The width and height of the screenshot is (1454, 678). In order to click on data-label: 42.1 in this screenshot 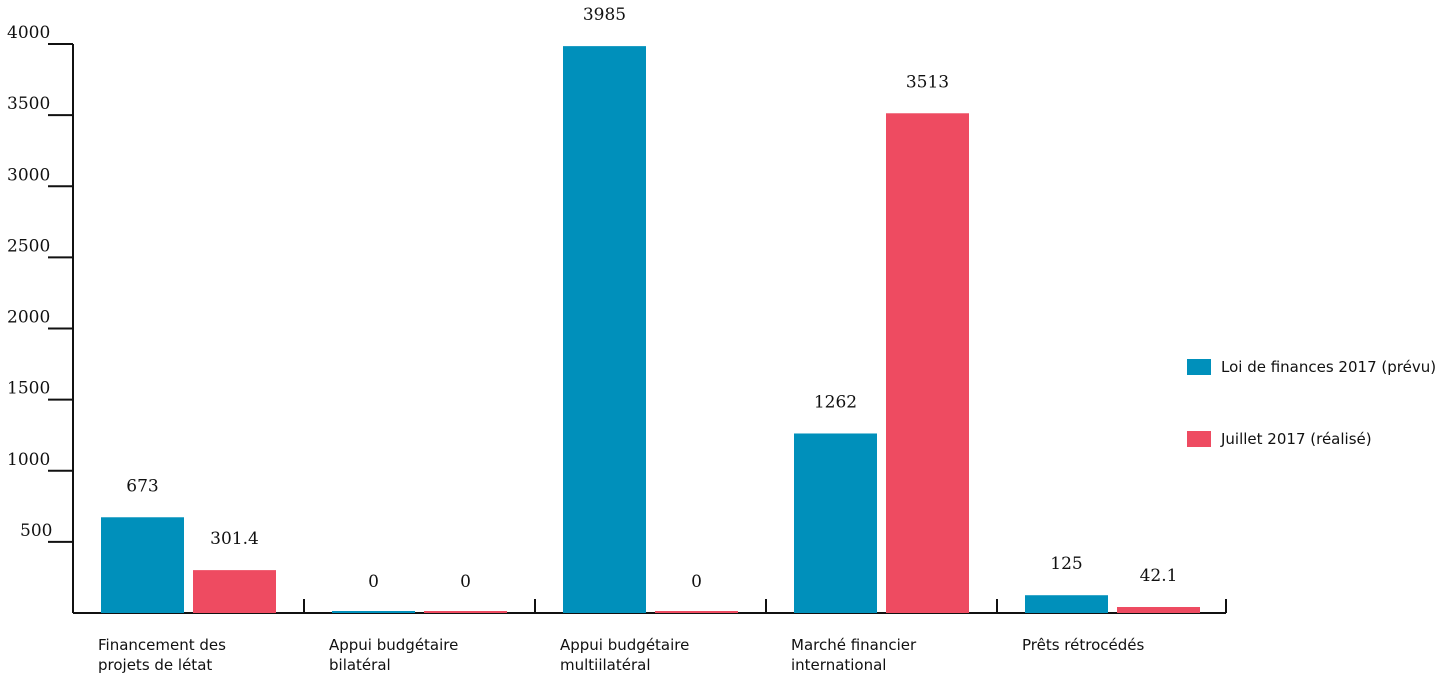, I will do `click(1159, 576)`.